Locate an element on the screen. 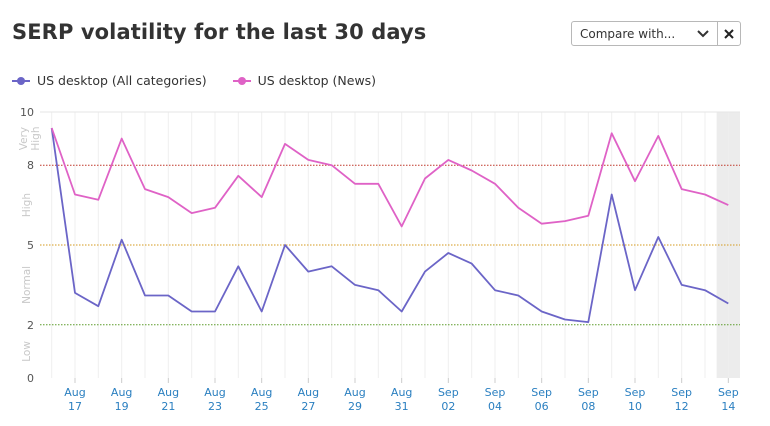 The width and height of the screenshot is (770, 426). legend-label-all: US desktop (All categories) is located at coordinates (122, 80).